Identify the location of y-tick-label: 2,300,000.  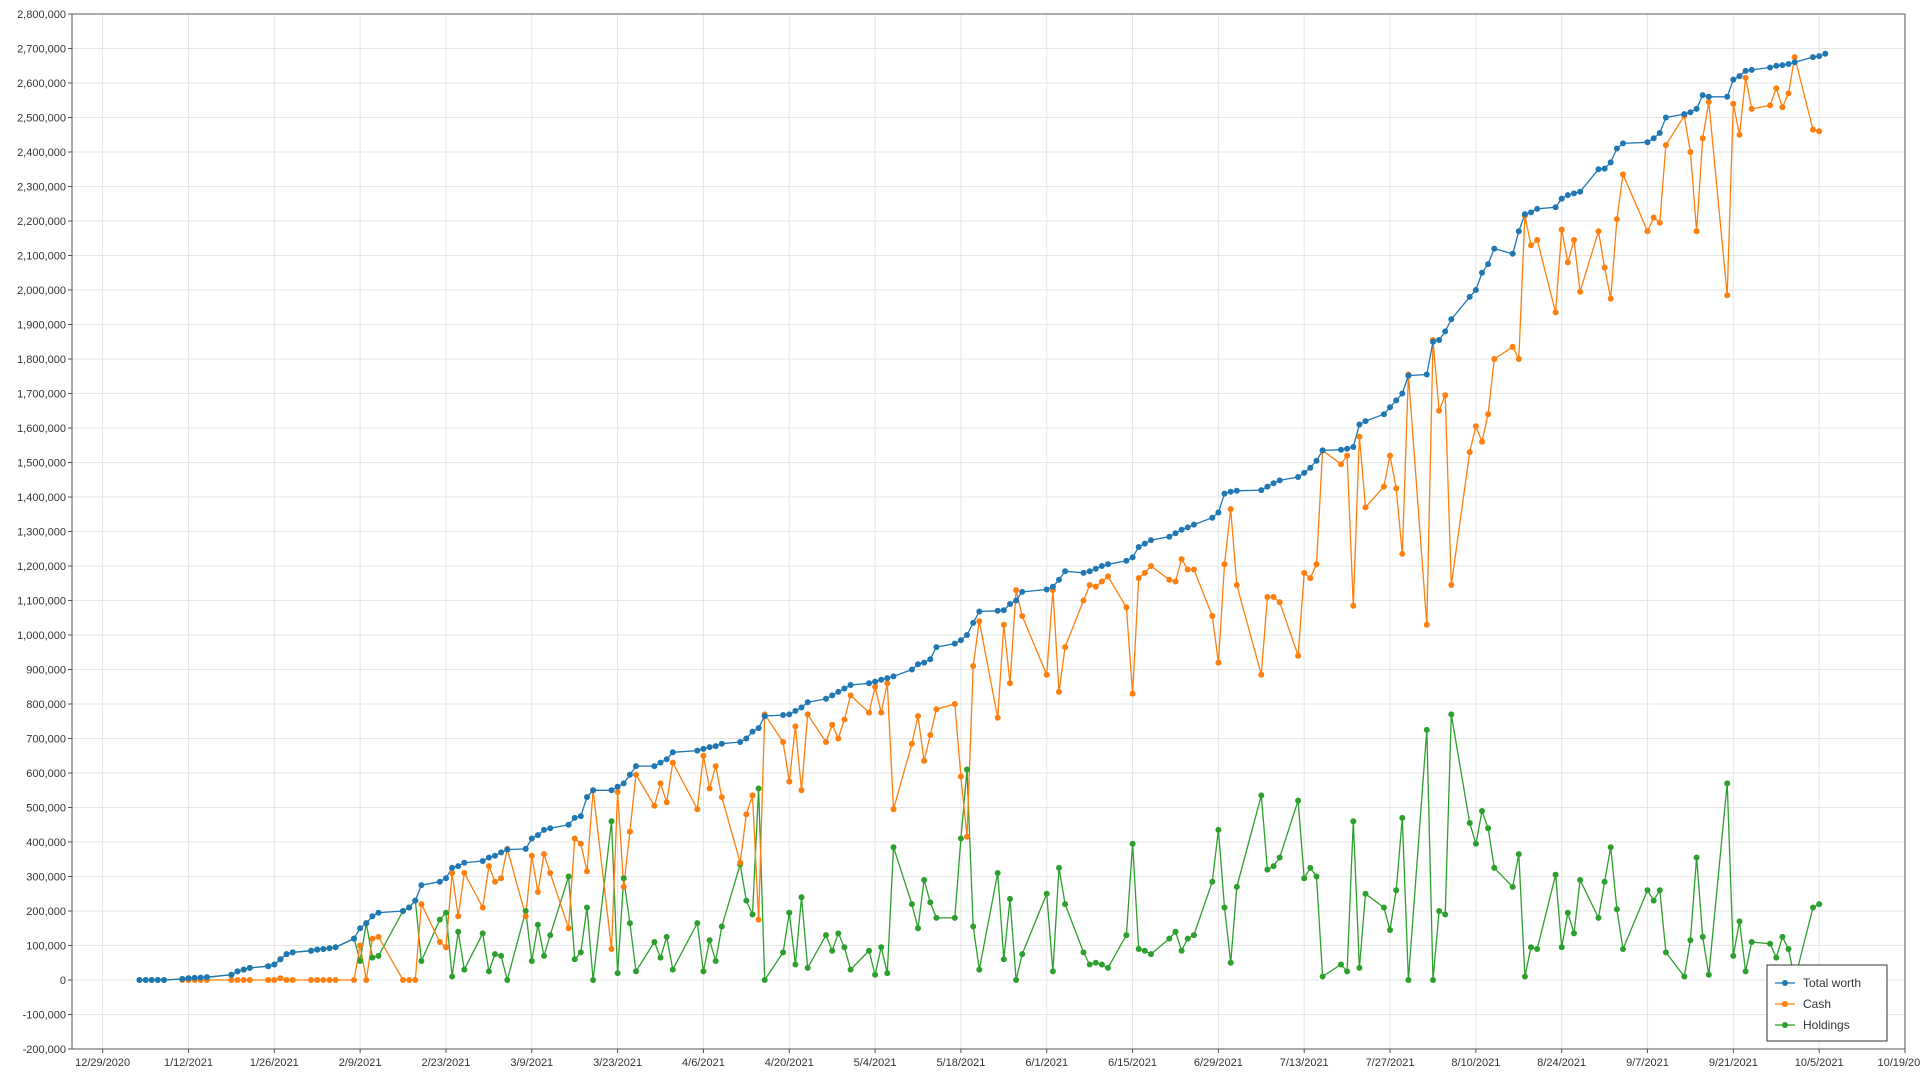
(41, 188).